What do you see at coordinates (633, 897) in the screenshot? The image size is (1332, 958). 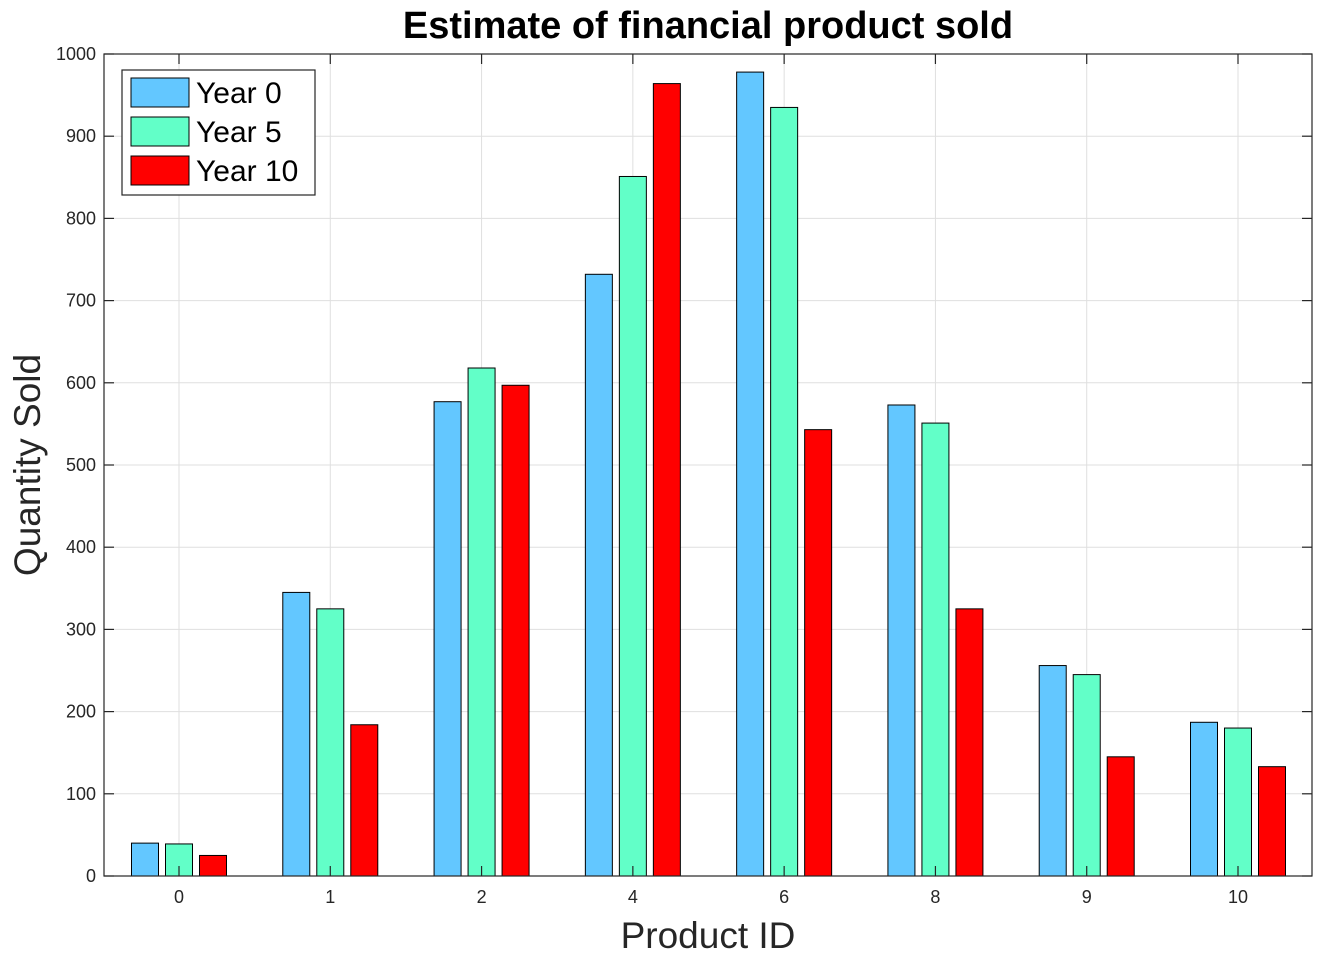 I see `x-tick-label: 4` at bounding box center [633, 897].